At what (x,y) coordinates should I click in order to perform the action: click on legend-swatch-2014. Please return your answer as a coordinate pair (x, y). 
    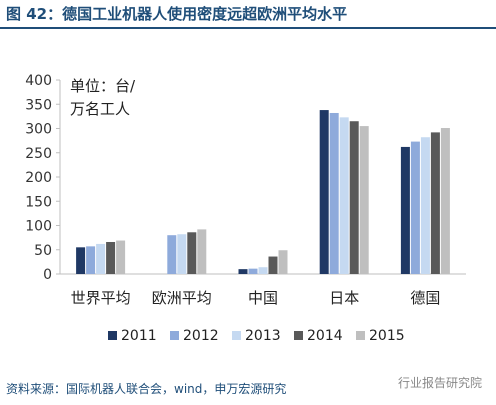
    Looking at the image, I should click on (298, 335).